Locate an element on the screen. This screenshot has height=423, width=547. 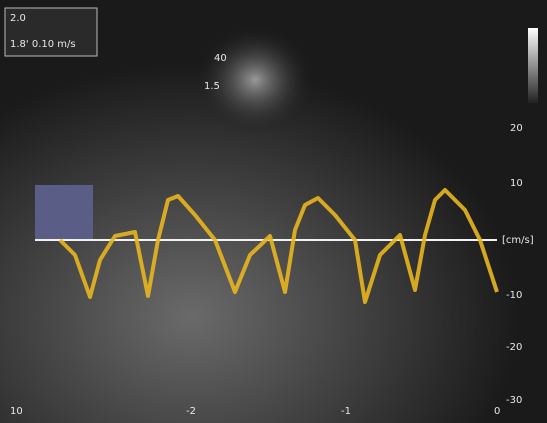
sector-image is located at coordinates (255, 80).